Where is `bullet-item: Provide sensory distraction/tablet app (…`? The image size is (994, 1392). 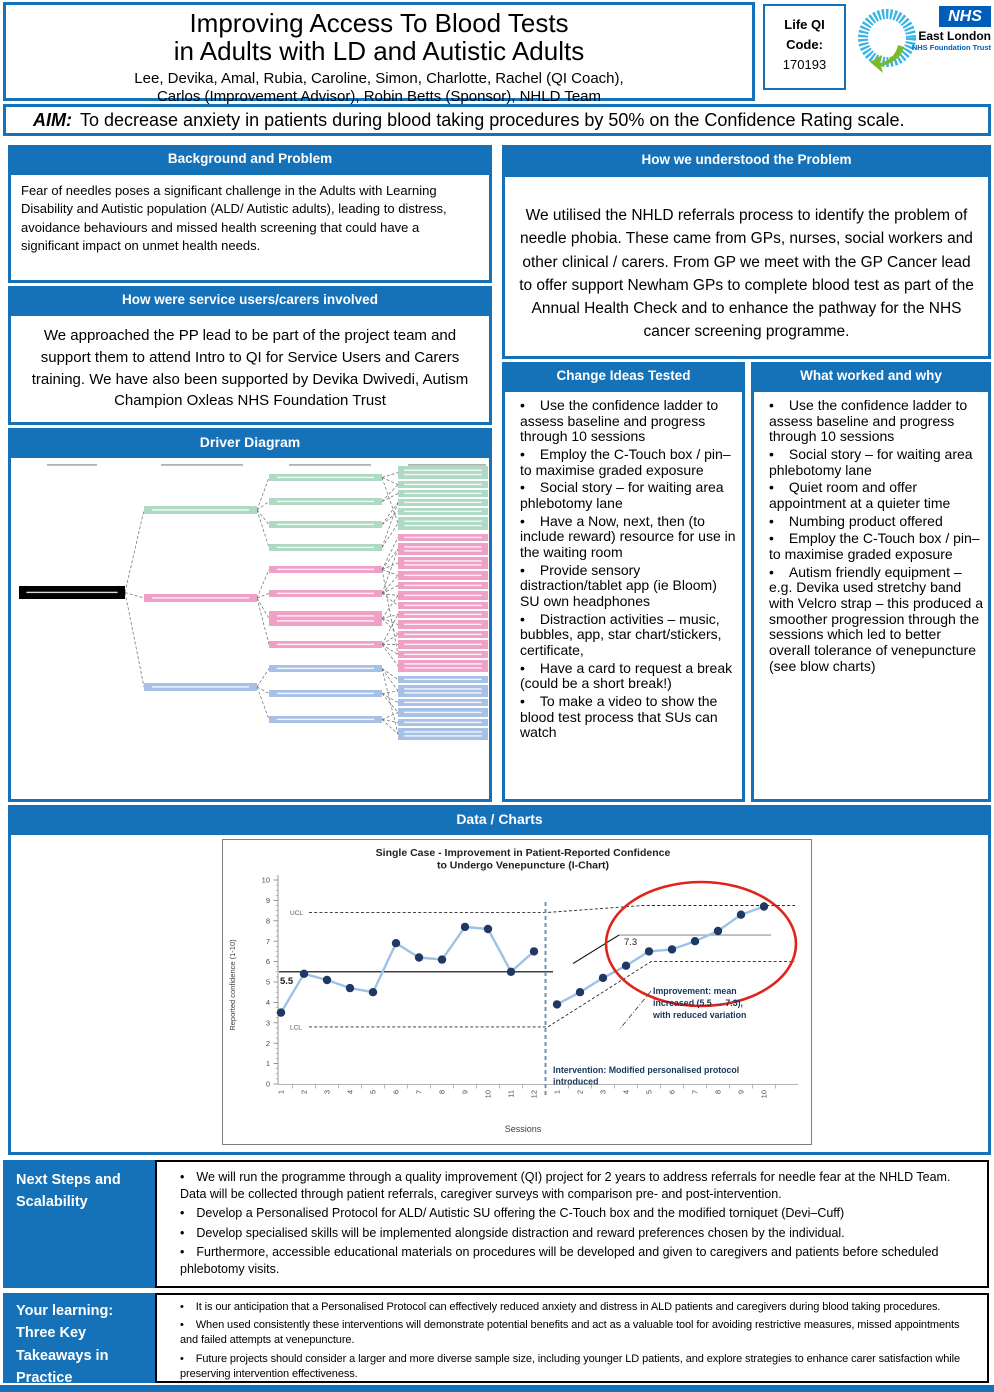
bullet-item: Provide sensory distraction/tablet app (… is located at coordinates (625, 586).